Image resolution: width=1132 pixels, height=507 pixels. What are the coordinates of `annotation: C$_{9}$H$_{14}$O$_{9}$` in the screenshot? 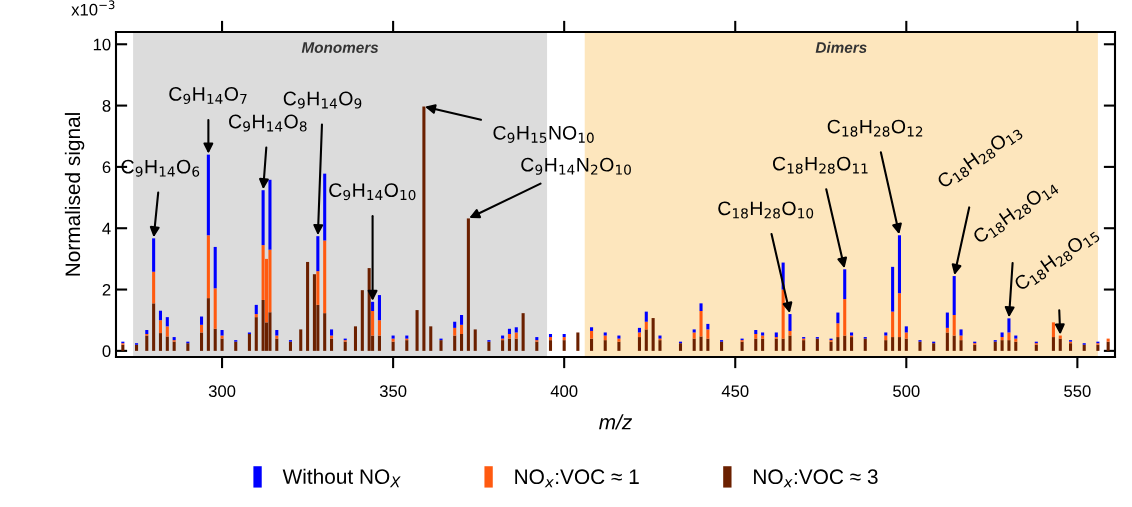 It's located at (322, 100).